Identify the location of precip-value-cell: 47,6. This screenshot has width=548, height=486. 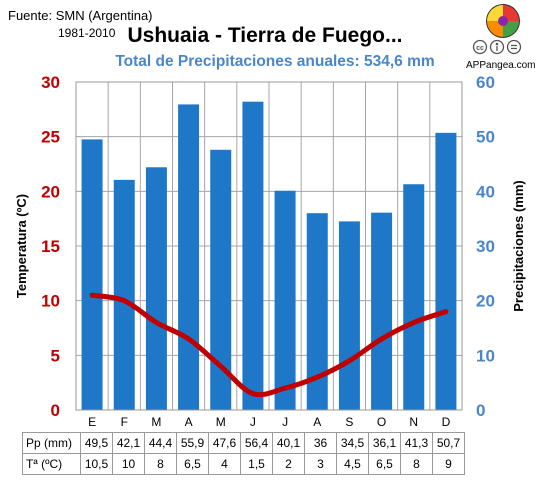
(224, 443).